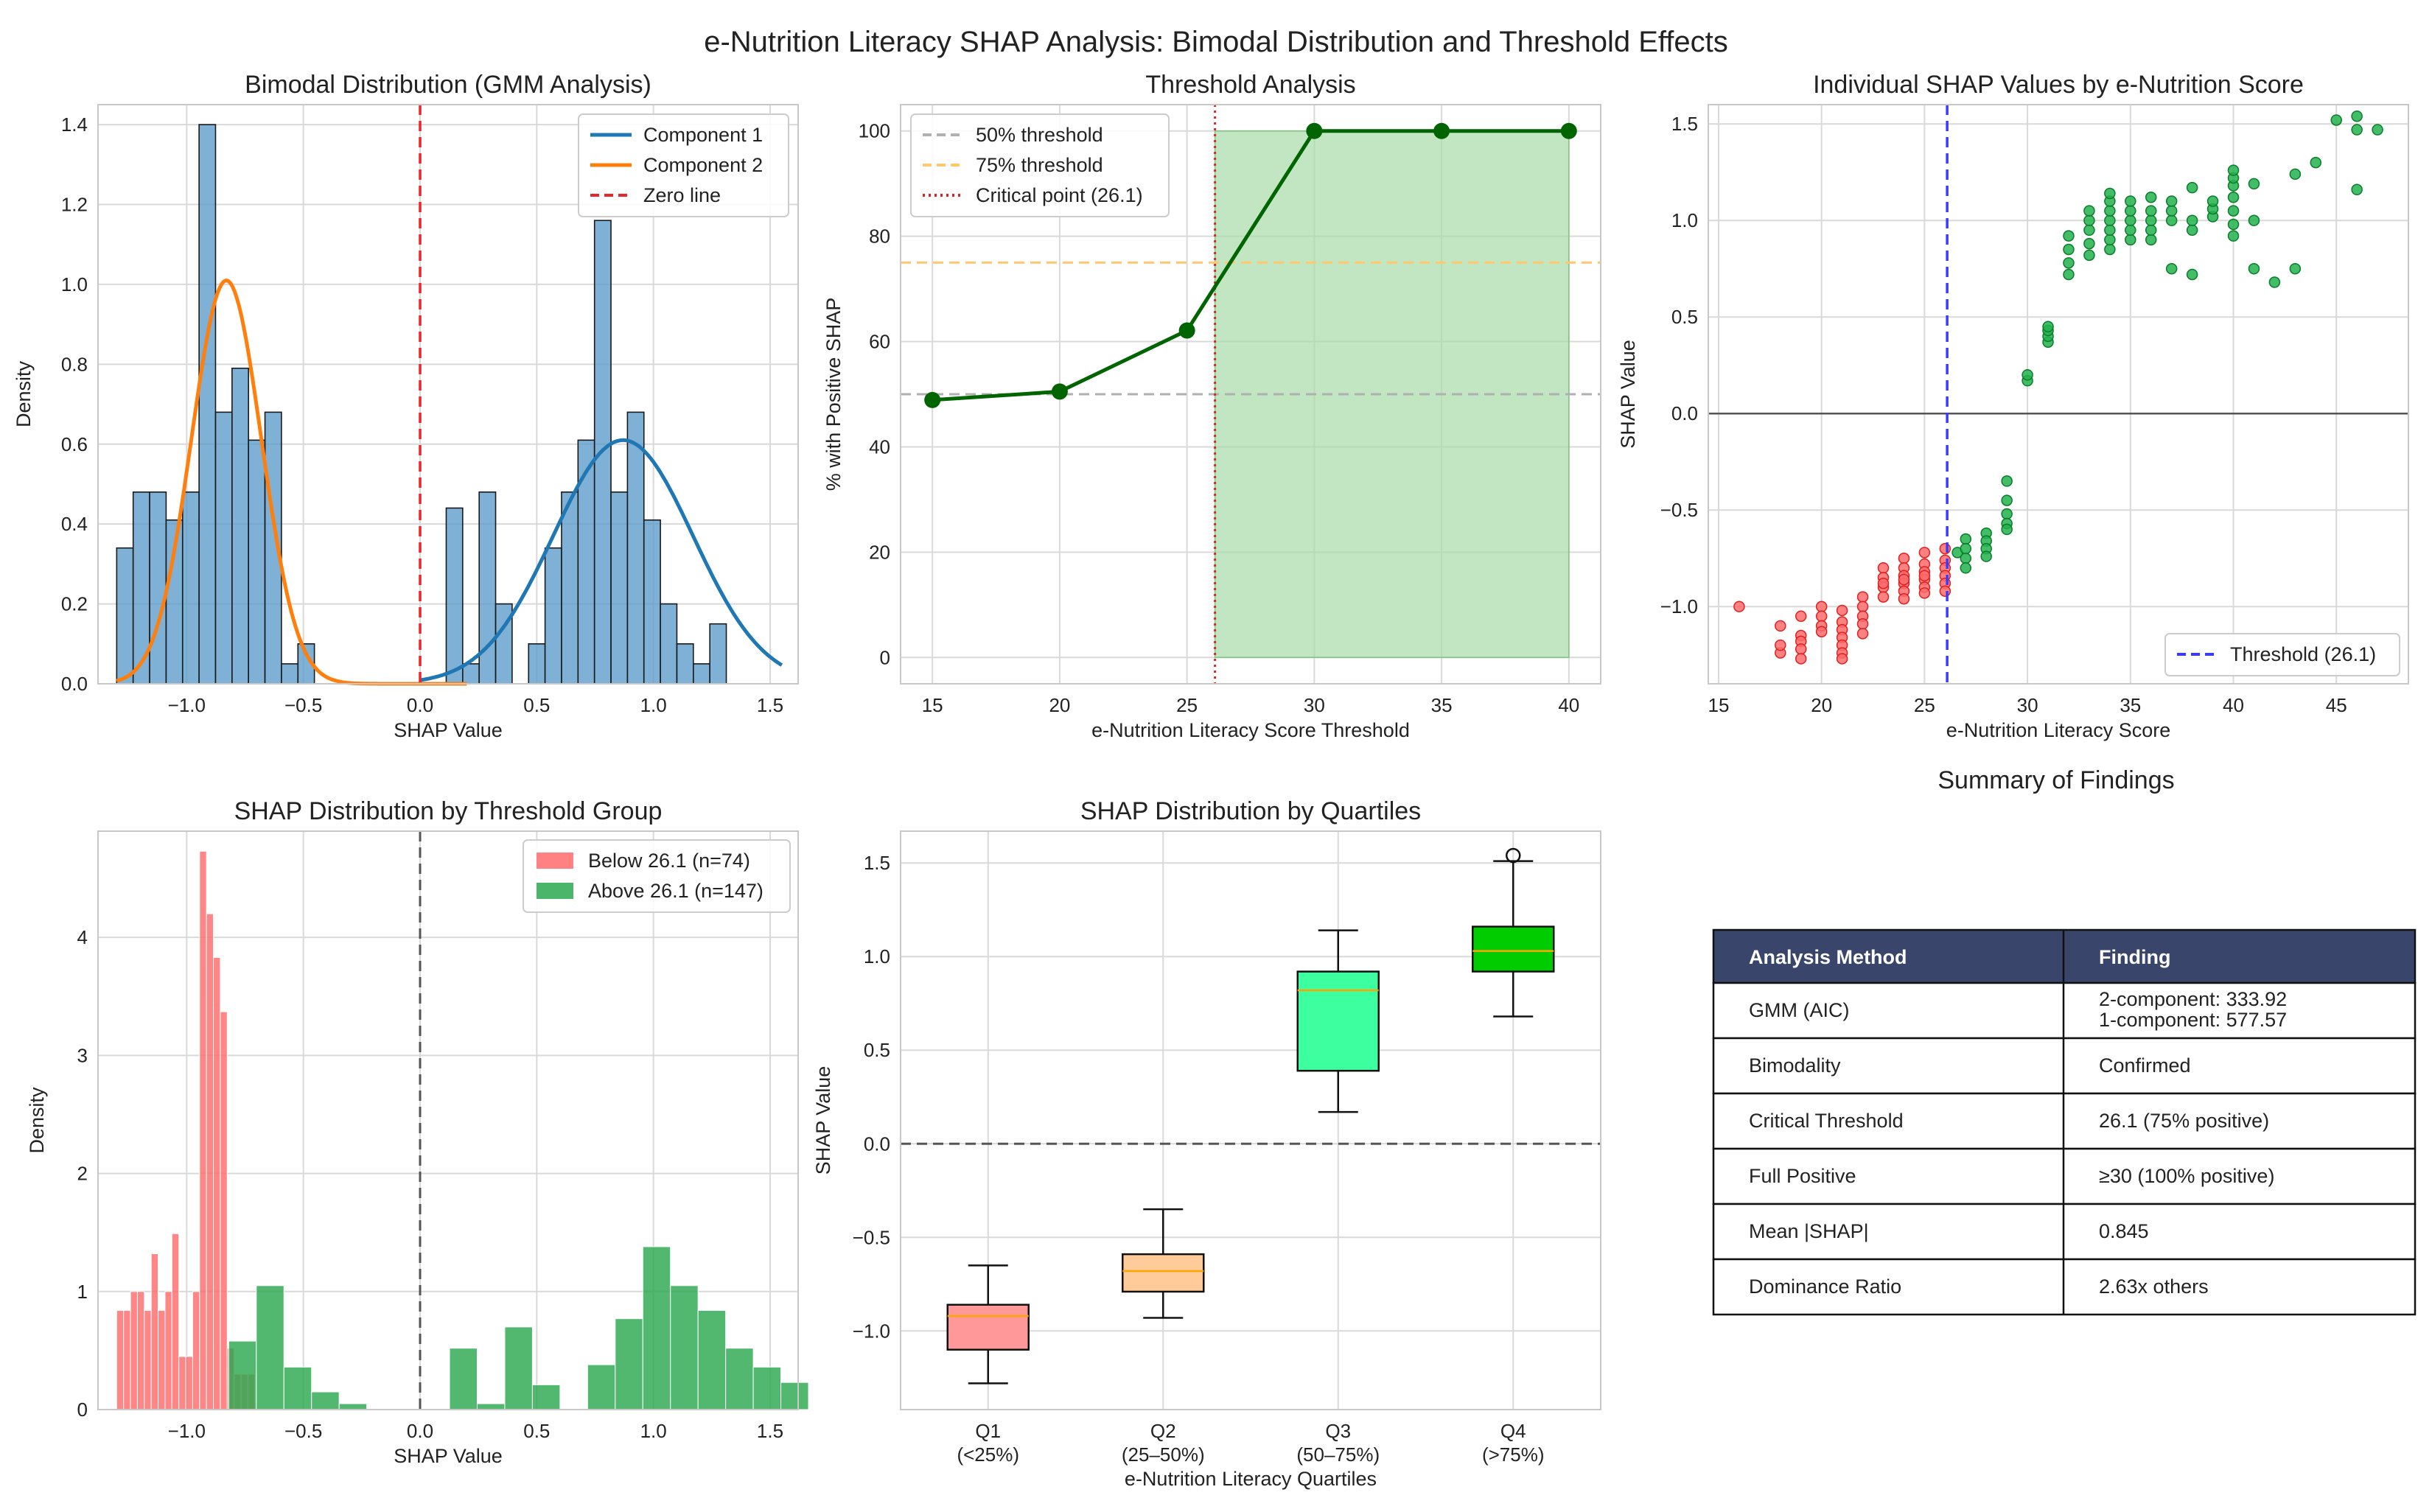  I want to click on y-tick-label: −1.0, so click(871, 1331).